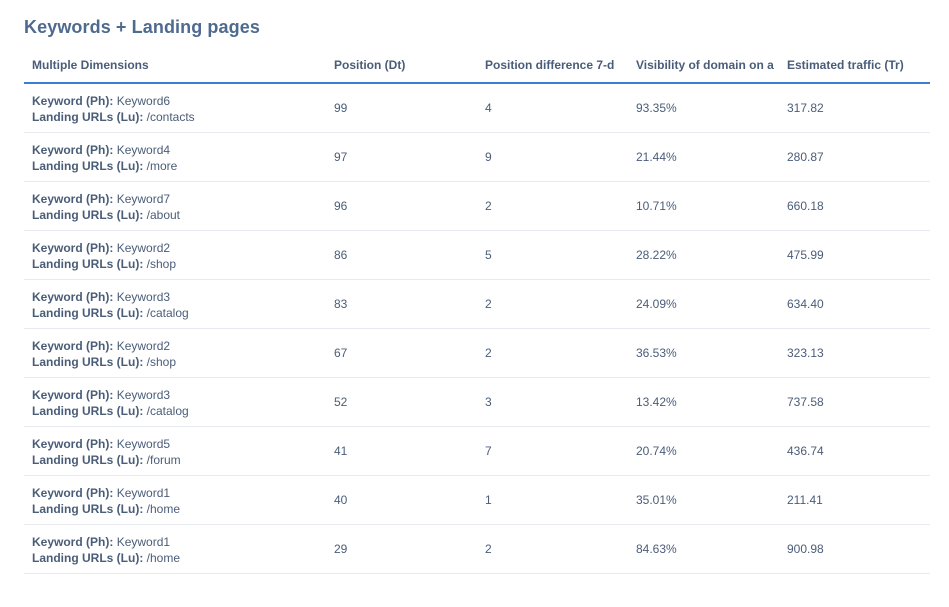  I want to click on cell-estimated-traffic: 317.82, so click(805, 108).